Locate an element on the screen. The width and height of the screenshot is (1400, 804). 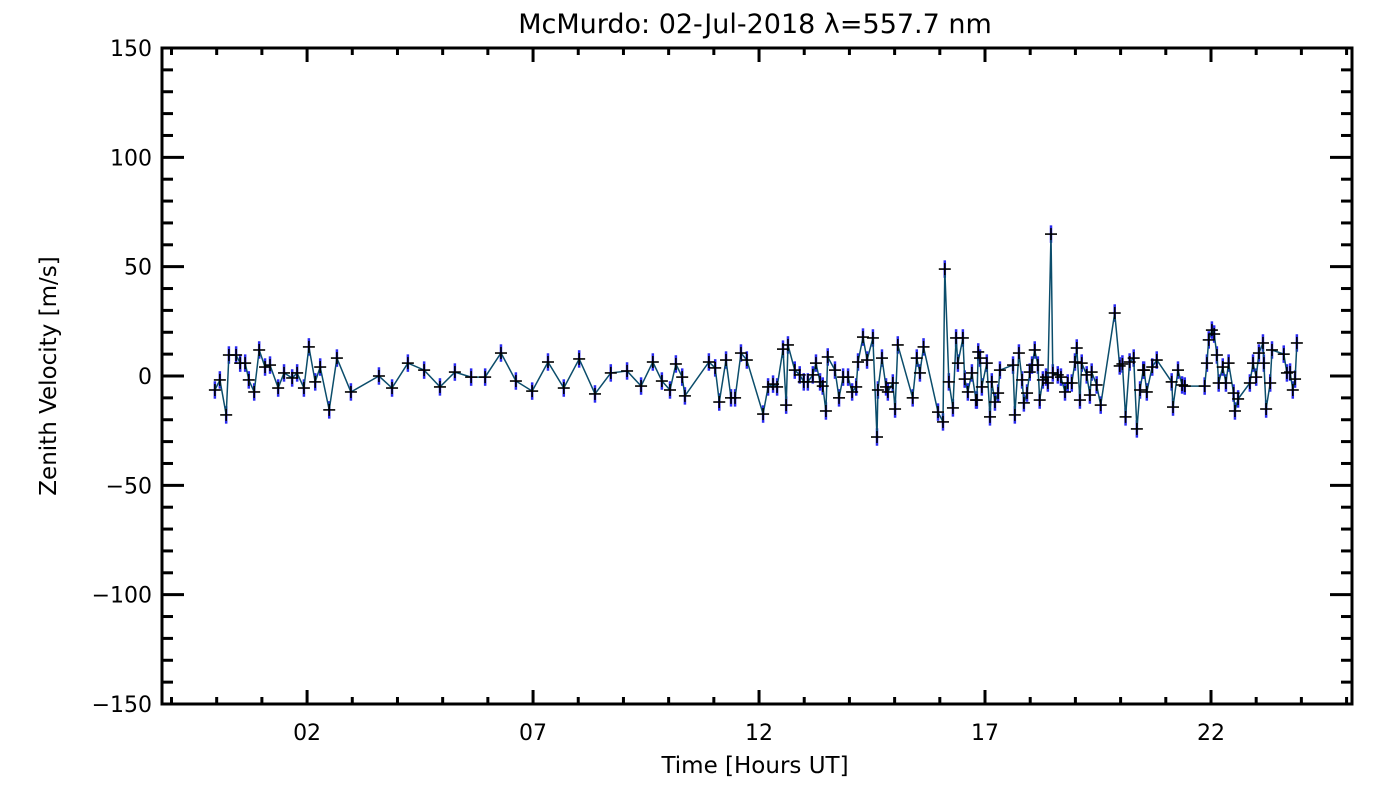
y-tick-label: 0 is located at coordinates (145, 377).